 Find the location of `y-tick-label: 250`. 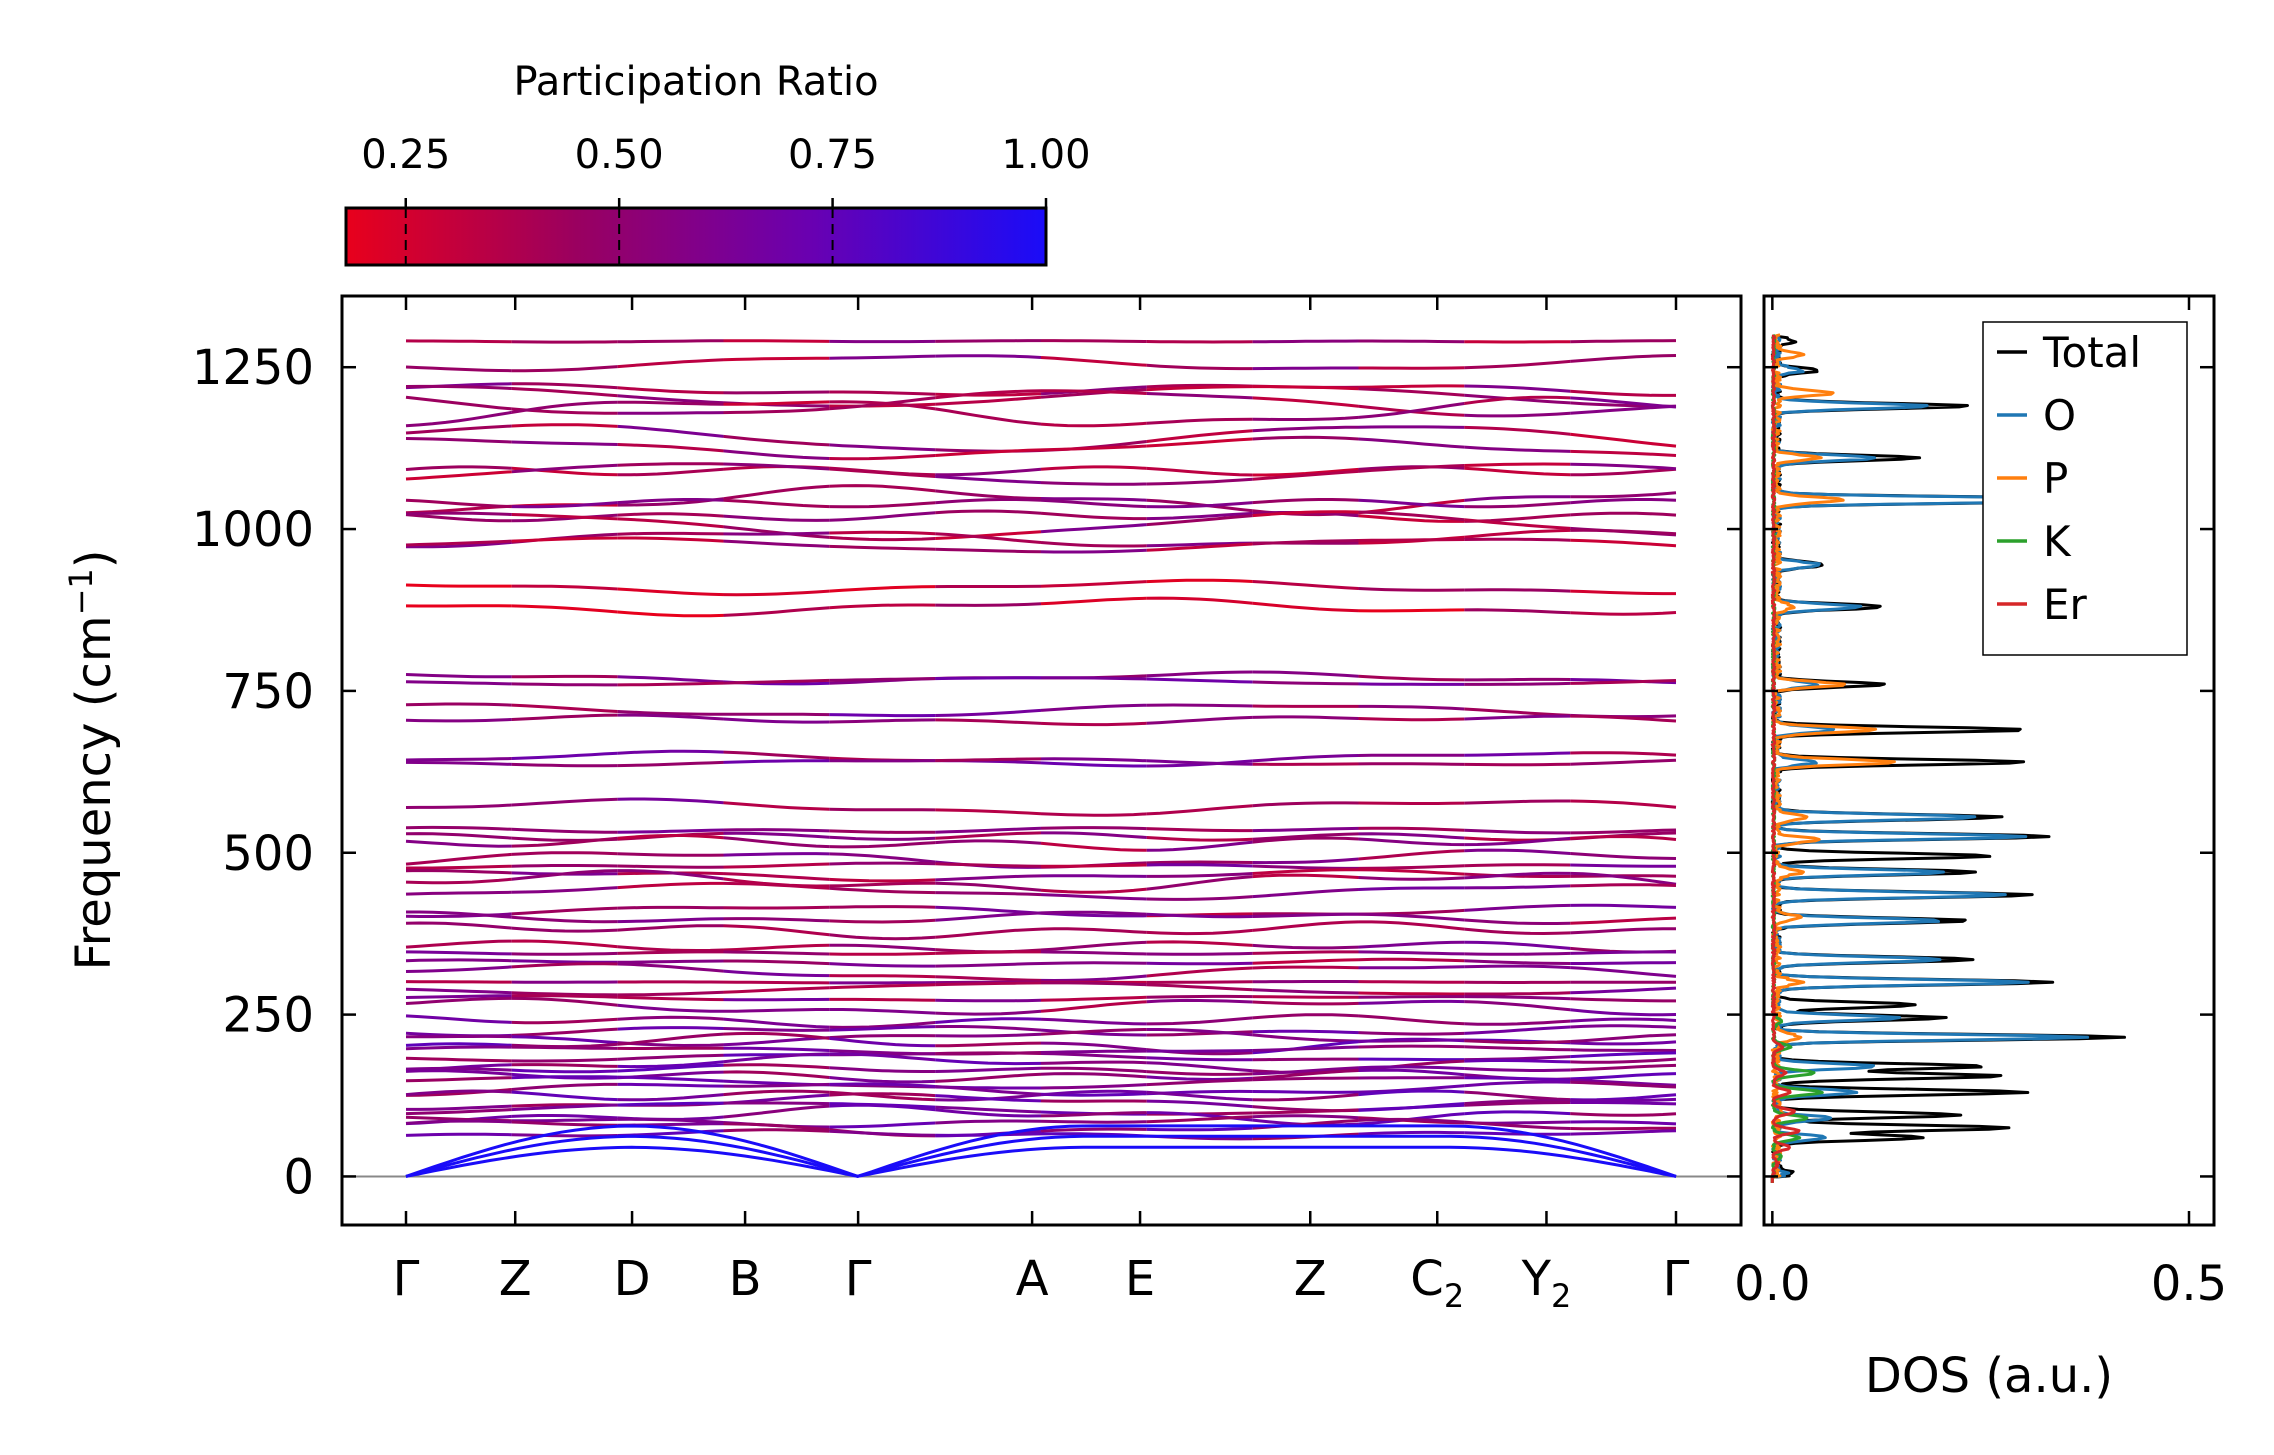

y-tick-label: 250 is located at coordinates (268, 1016).